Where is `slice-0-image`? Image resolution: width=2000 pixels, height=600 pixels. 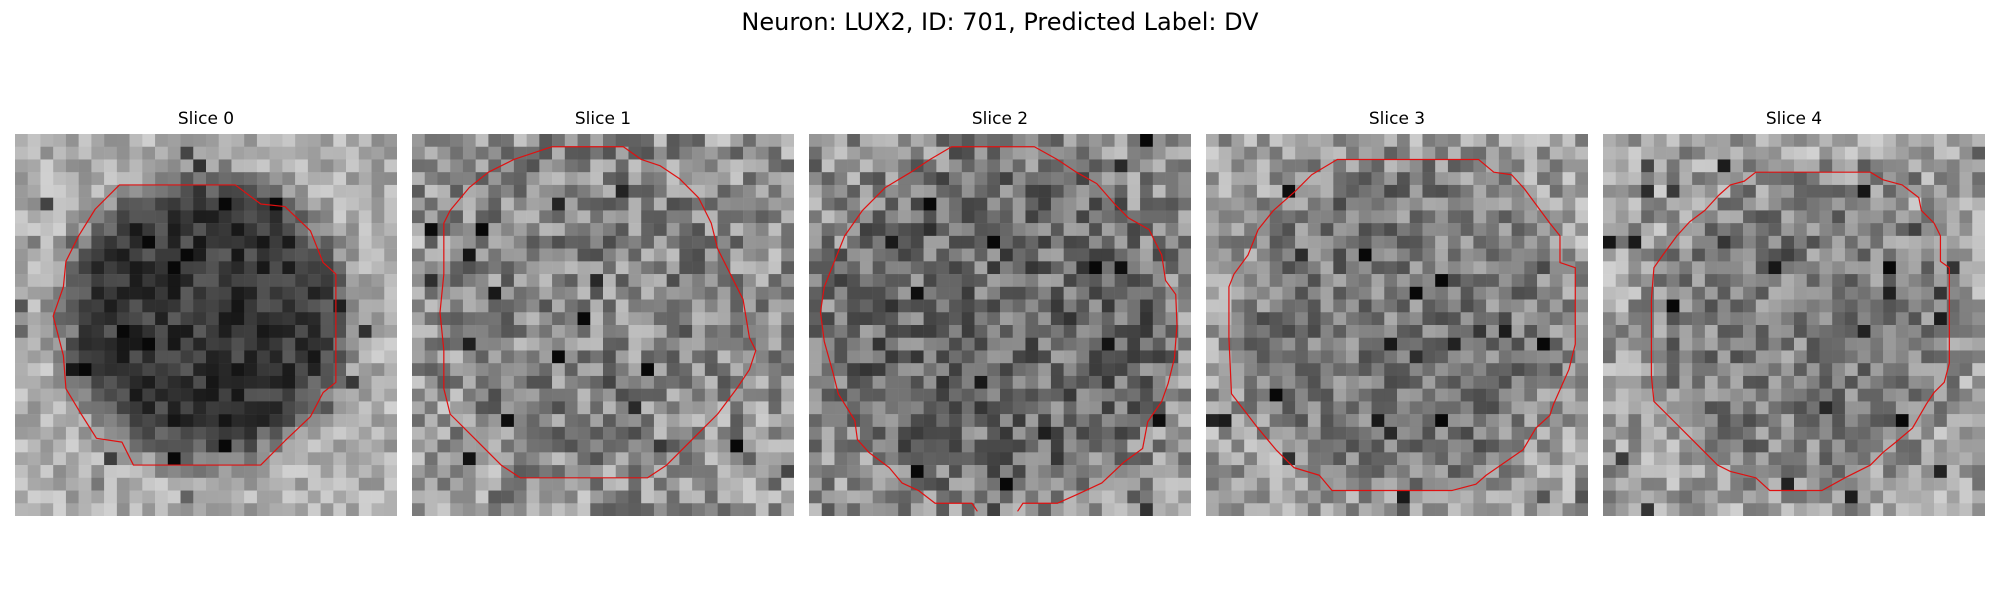 slice-0-image is located at coordinates (206, 325).